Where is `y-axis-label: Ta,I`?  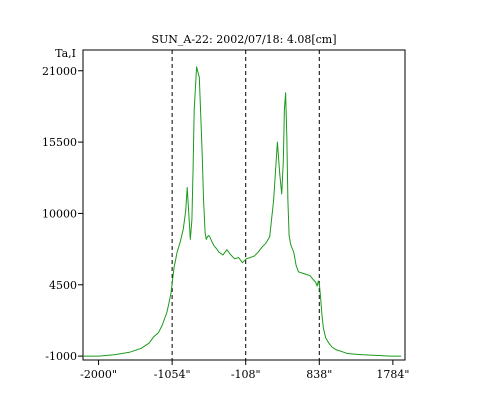
y-axis-label: Ta,I is located at coordinates (65, 53).